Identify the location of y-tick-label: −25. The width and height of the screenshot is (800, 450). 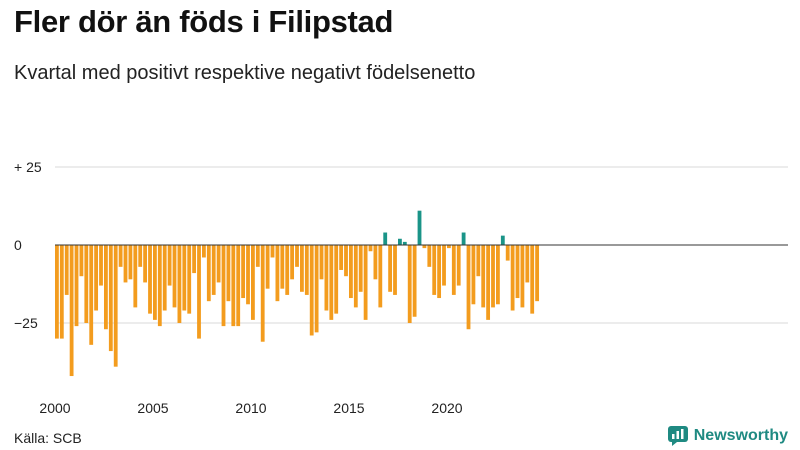
(26, 323).